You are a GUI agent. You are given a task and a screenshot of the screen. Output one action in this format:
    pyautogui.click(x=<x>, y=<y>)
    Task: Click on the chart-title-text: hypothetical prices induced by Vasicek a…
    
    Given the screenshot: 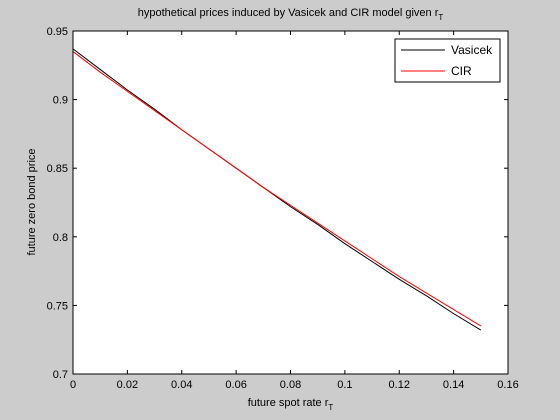 What is the action you would take?
    pyautogui.click(x=288, y=13)
    